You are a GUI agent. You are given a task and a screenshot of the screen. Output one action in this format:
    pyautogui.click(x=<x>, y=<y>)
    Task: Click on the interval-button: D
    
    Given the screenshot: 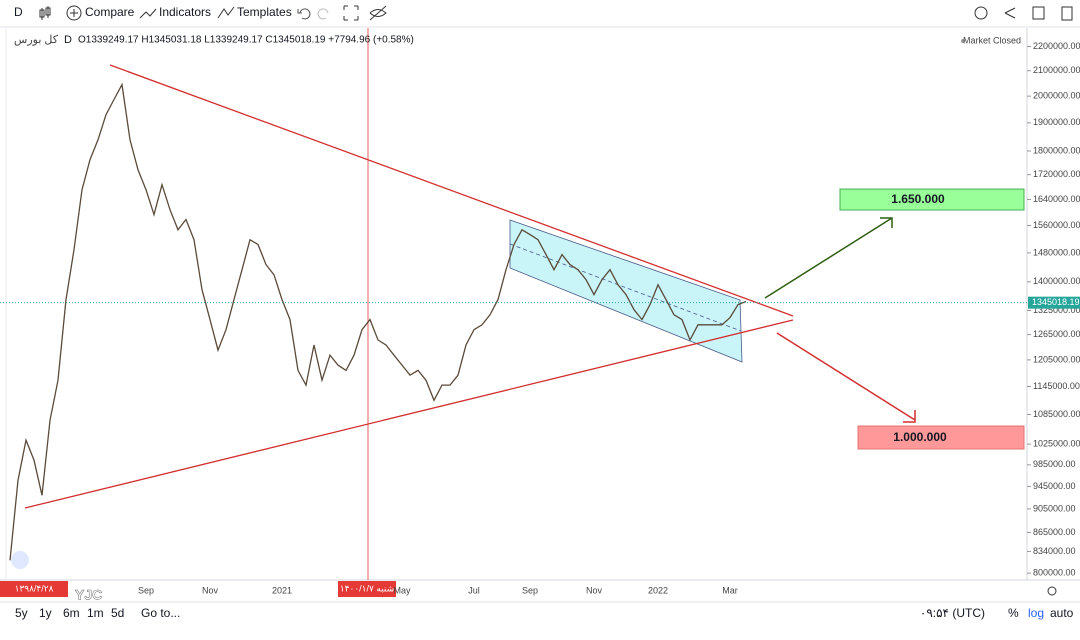 What is the action you would take?
    pyautogui.click(x=18, y=12)
    